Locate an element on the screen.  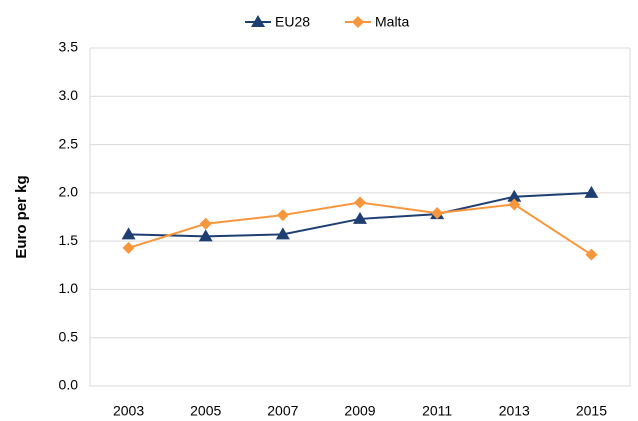
y-tick-label: 0.0 is located at coordinates (69, 385).